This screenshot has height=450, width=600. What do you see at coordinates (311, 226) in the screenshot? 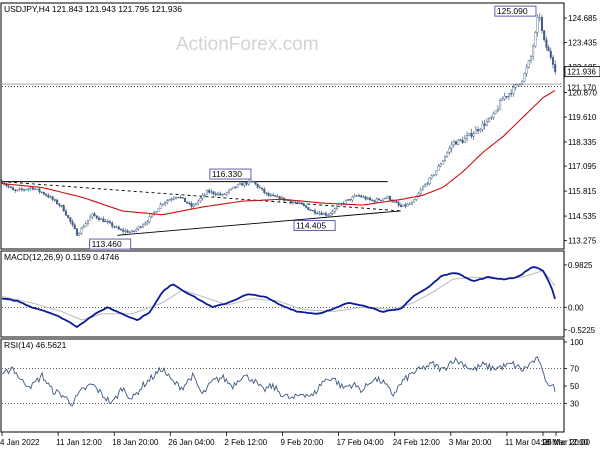
I see `price-annotation-label: 114.405` at bounding box center [311, 226].